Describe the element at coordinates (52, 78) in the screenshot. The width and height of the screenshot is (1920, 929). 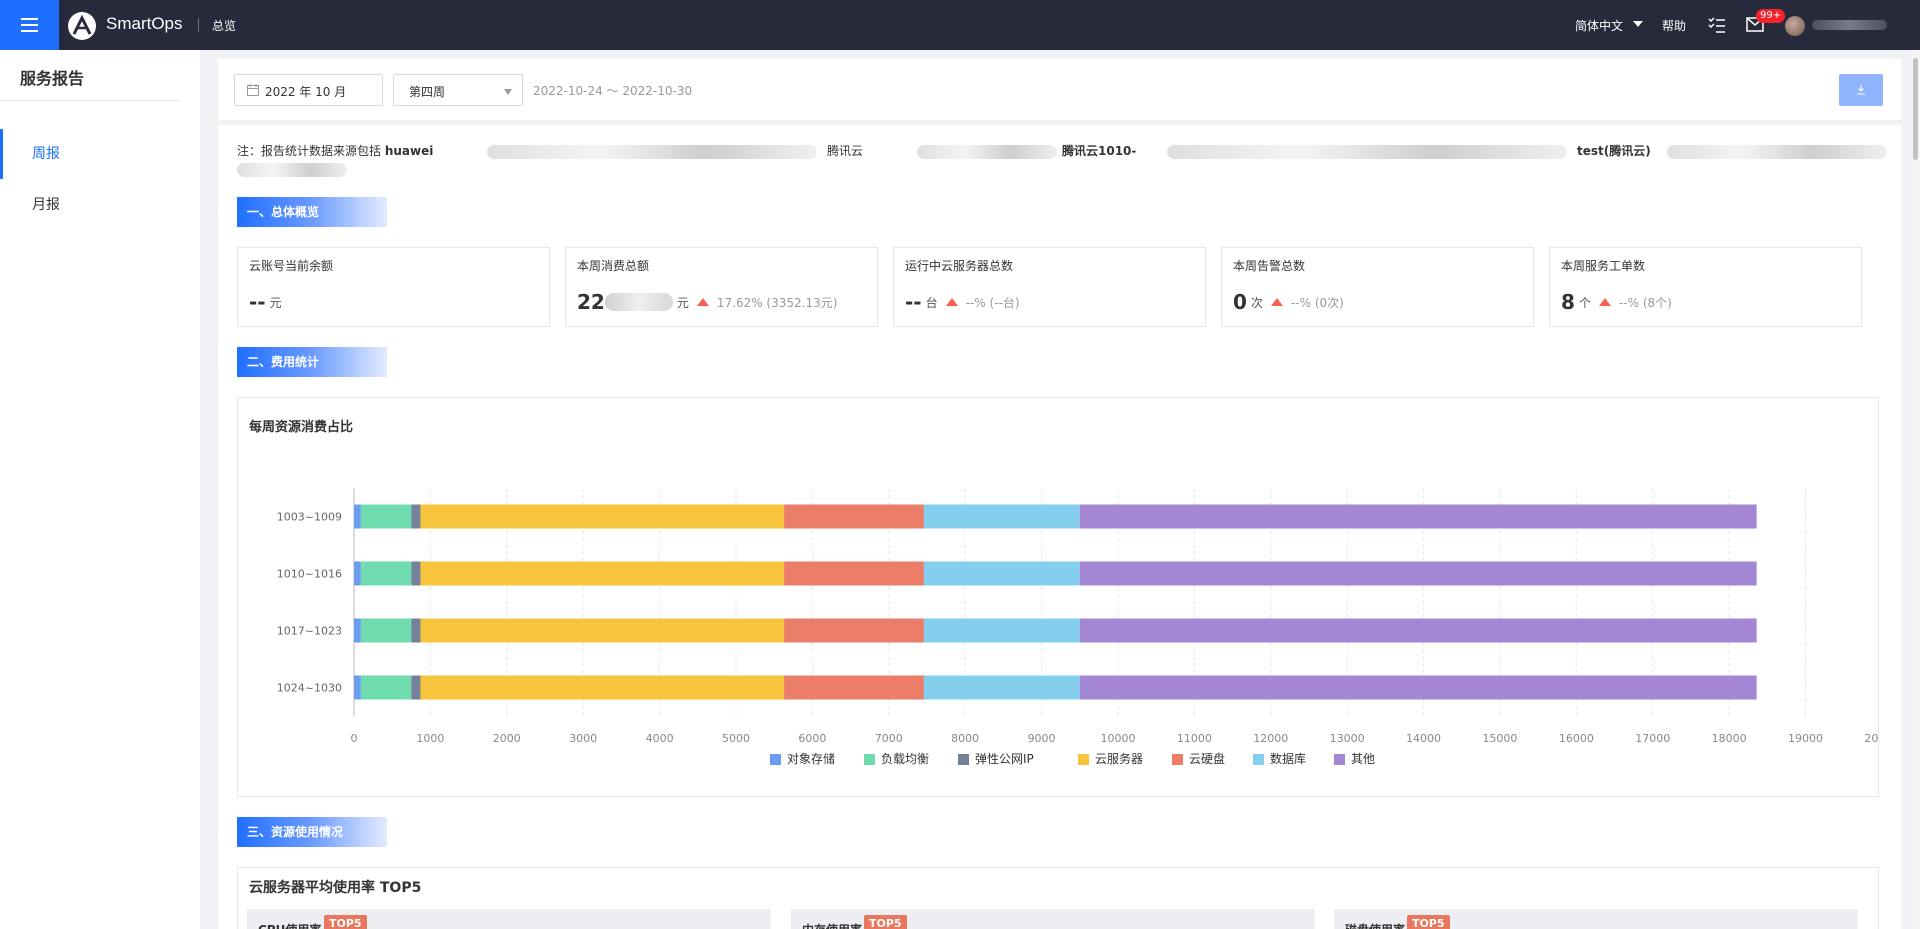
I see `sidebar-title: 服务报告` at that location.